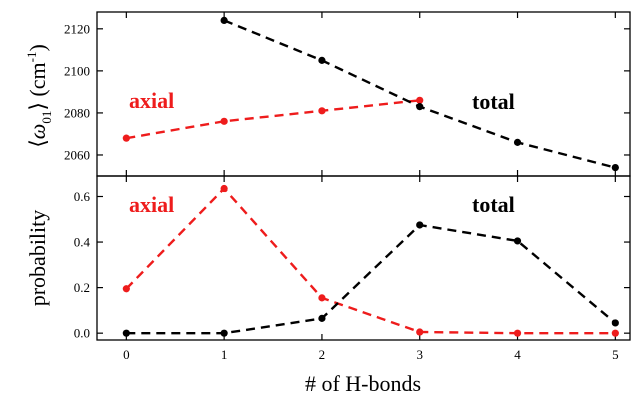 The image size is (637, 404). Describe the element at coordinates (82, 242) in the screenshot. I see `y-tick-label: 0.4` at that location.